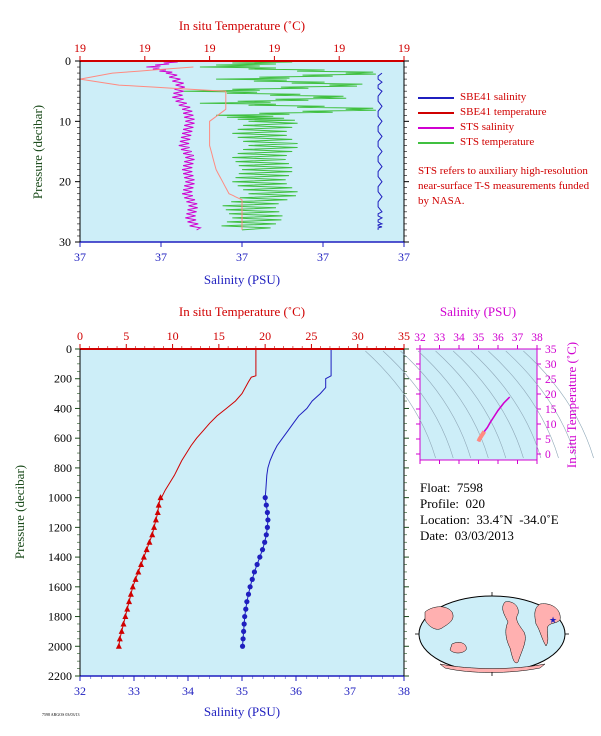 This screenshot has height=736, width=601. I want to click on ts-density-contours, so click(479, 404).